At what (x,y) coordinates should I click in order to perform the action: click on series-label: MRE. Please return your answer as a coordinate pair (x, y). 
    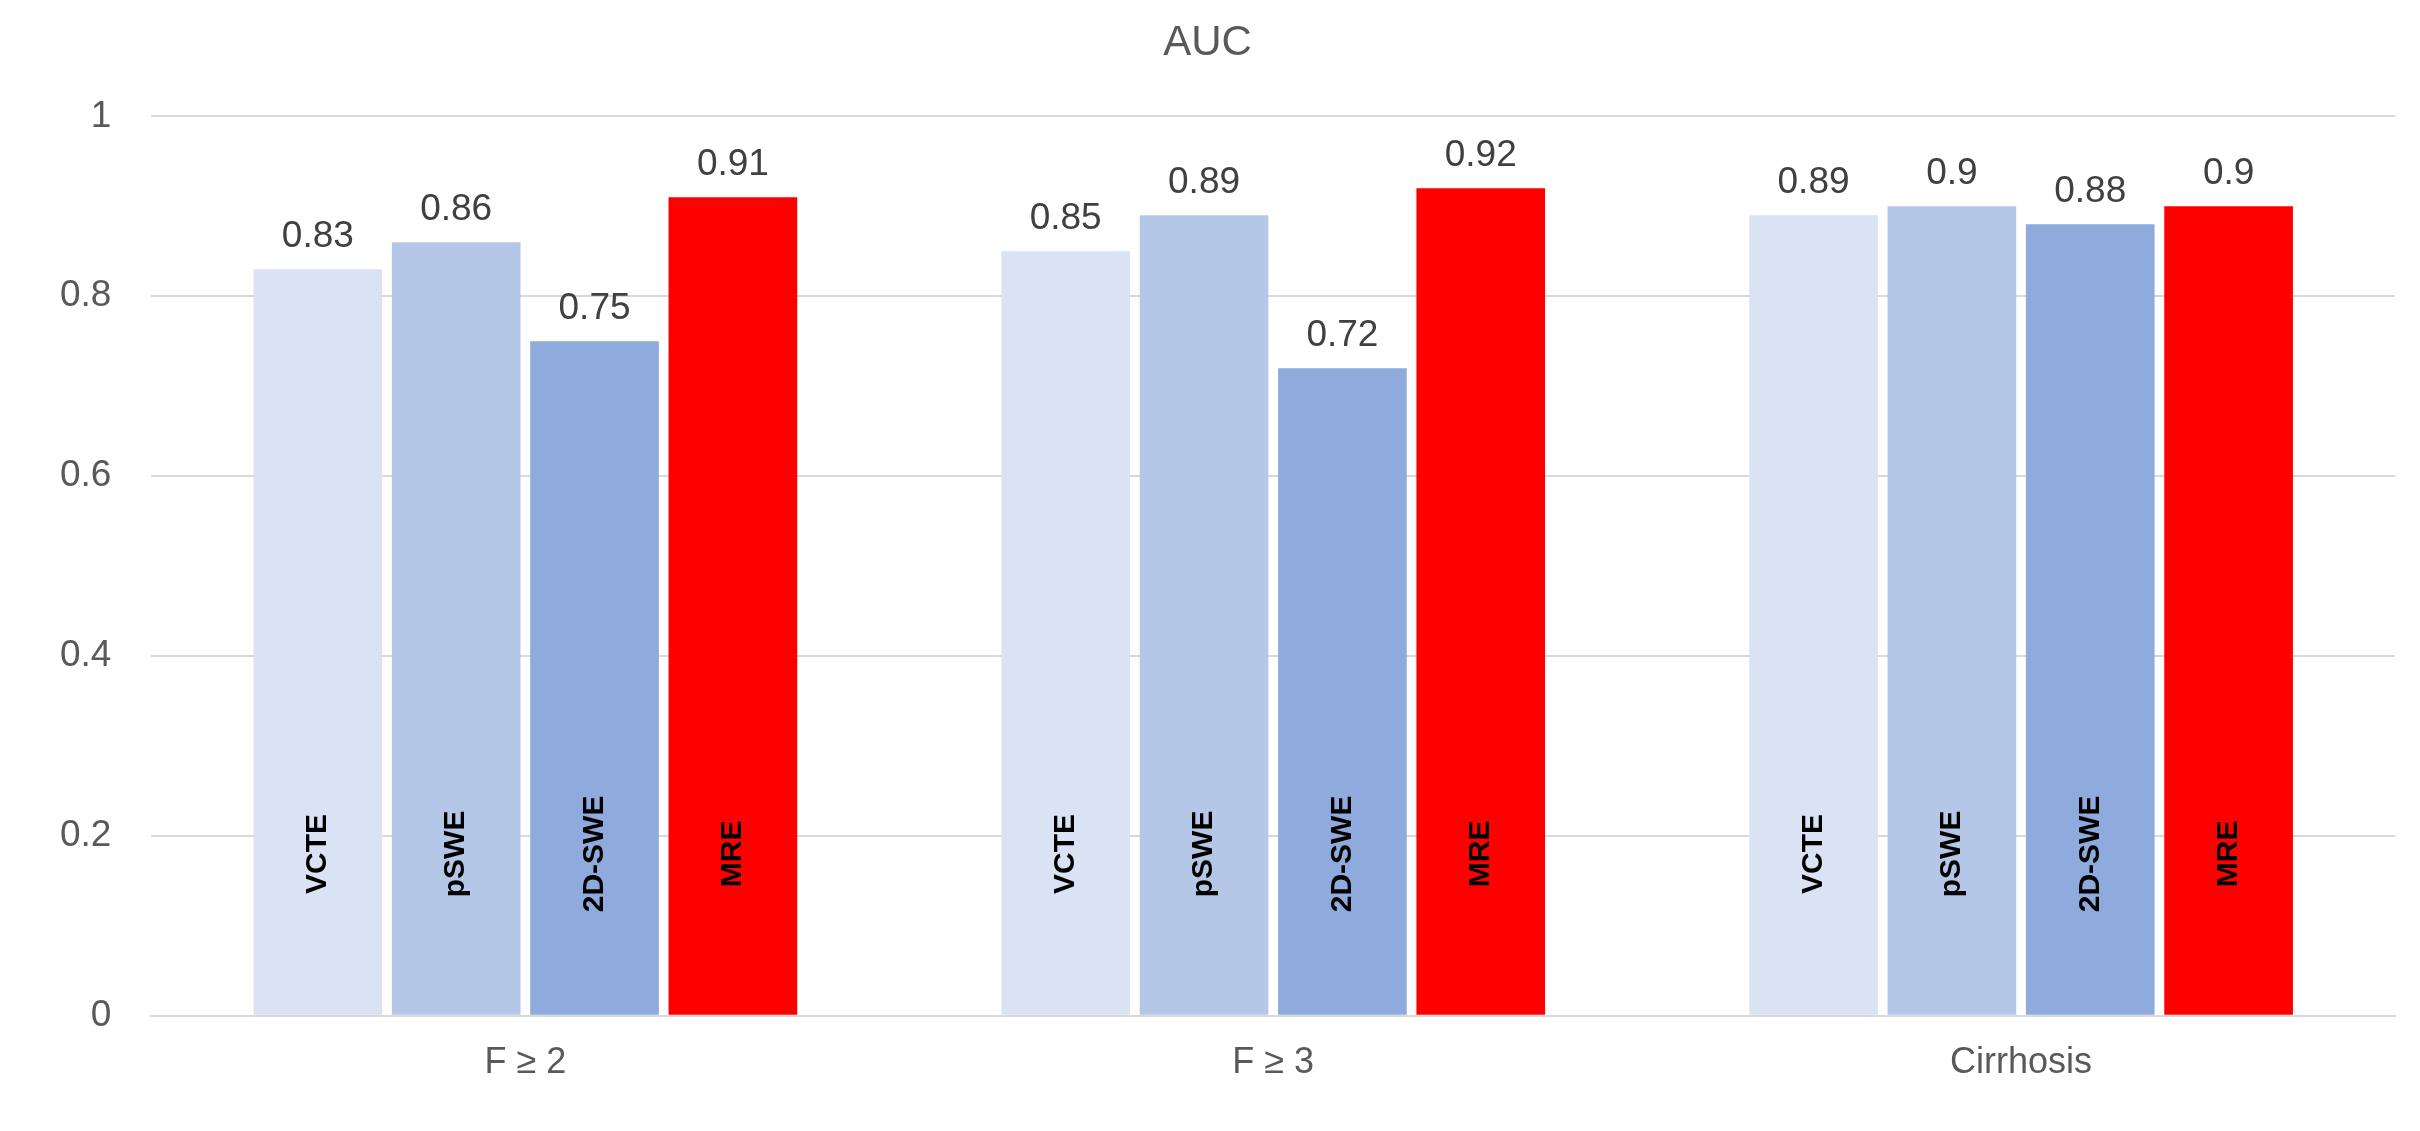
    Looking at the image, I should click on (1479, 854).